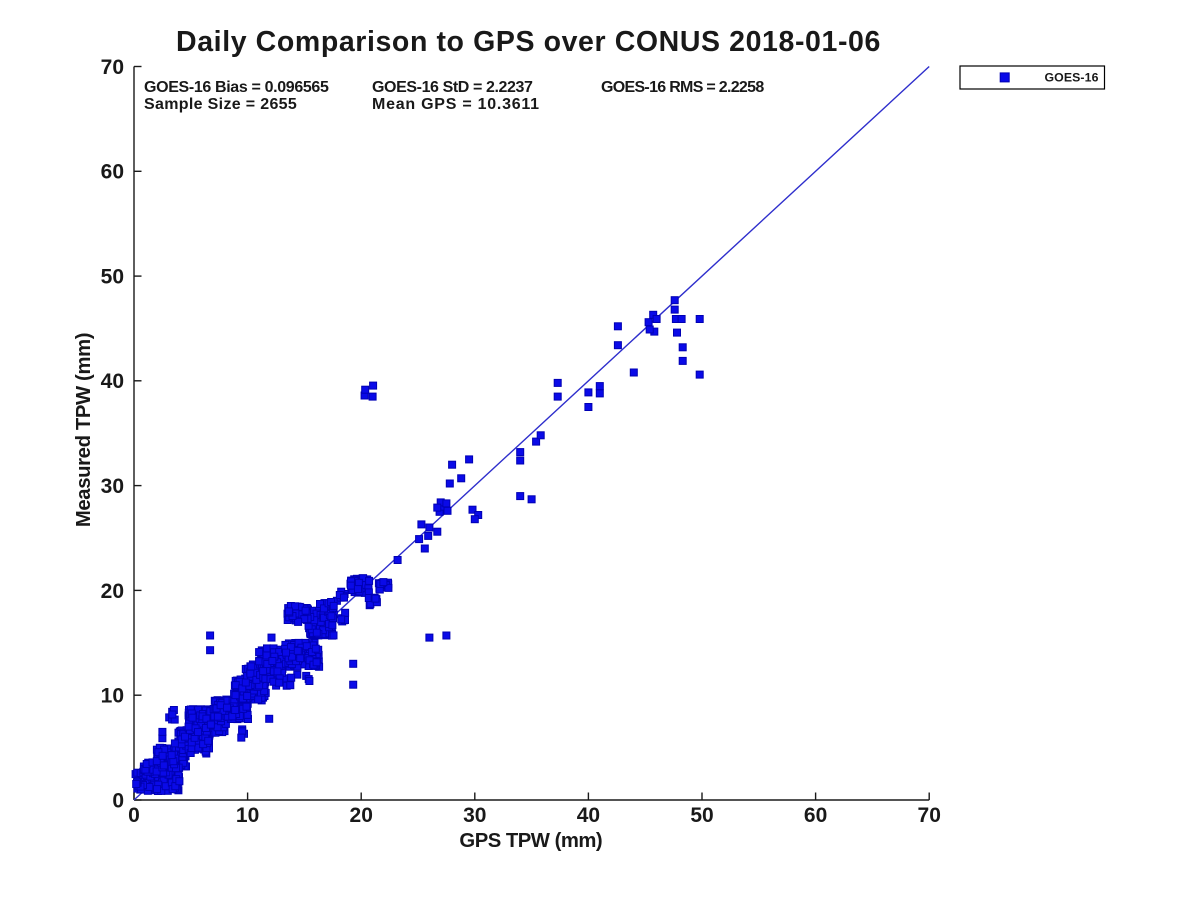 The image size is (1200, 900). Describe the element at coordinates (236, 87) in the screenshot. I see `svg-text: GOES-16 Bias = 0.096565` at that location.